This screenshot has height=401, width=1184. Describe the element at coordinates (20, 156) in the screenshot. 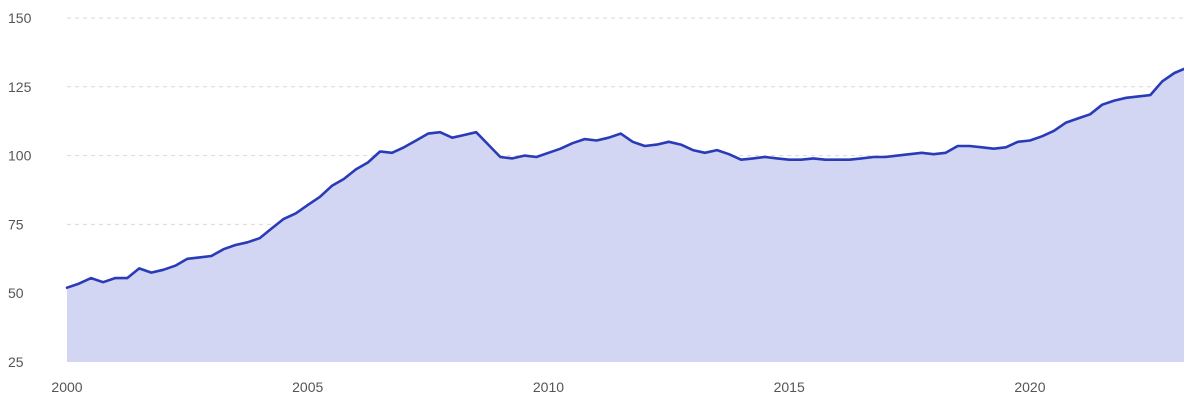

I see `y-tick-label: 100` at that location.